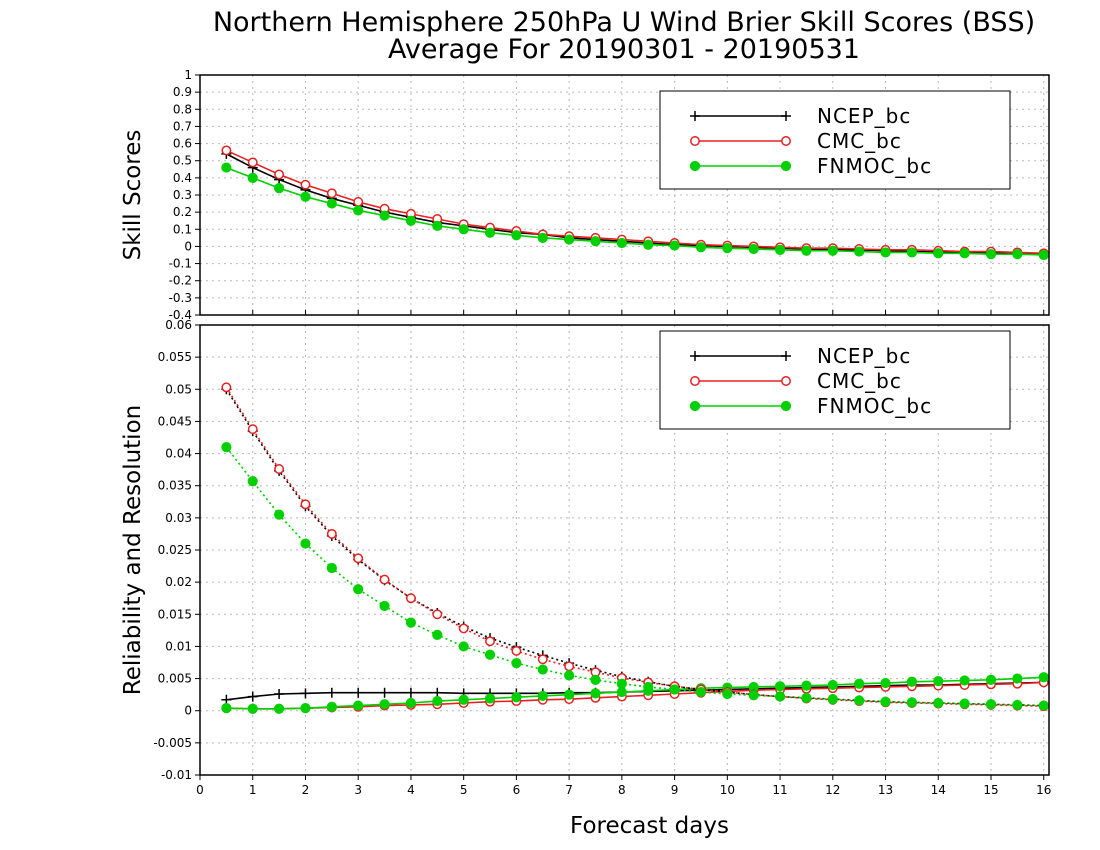 The image size is (1100, 850). What do you see at coordinates (178, 582) in the screenshot?
I see `y-tick-label: 0.02` at bounding box center [178, 582].